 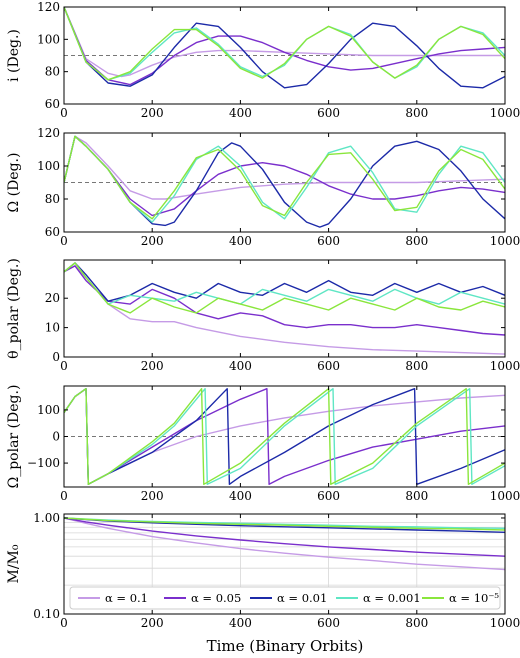 I want to click on y-axis-label: θ_polar (Deg.), so click(x=14, y=308).